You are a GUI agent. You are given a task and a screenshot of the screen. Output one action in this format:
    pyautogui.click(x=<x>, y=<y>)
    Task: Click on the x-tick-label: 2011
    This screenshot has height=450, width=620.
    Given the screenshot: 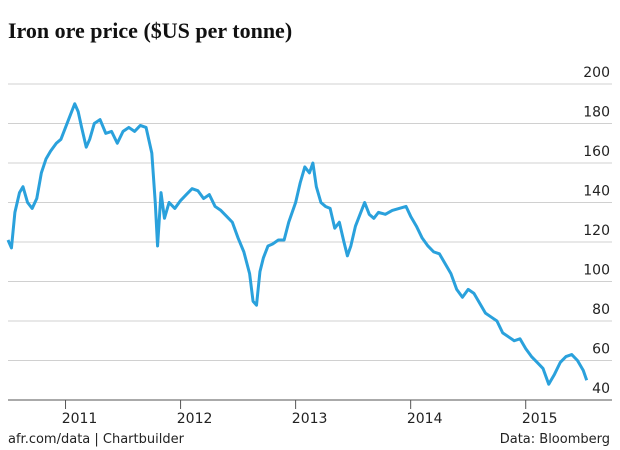 What is the action you would take?
    pyautogui.click(x=80, y=419)
    